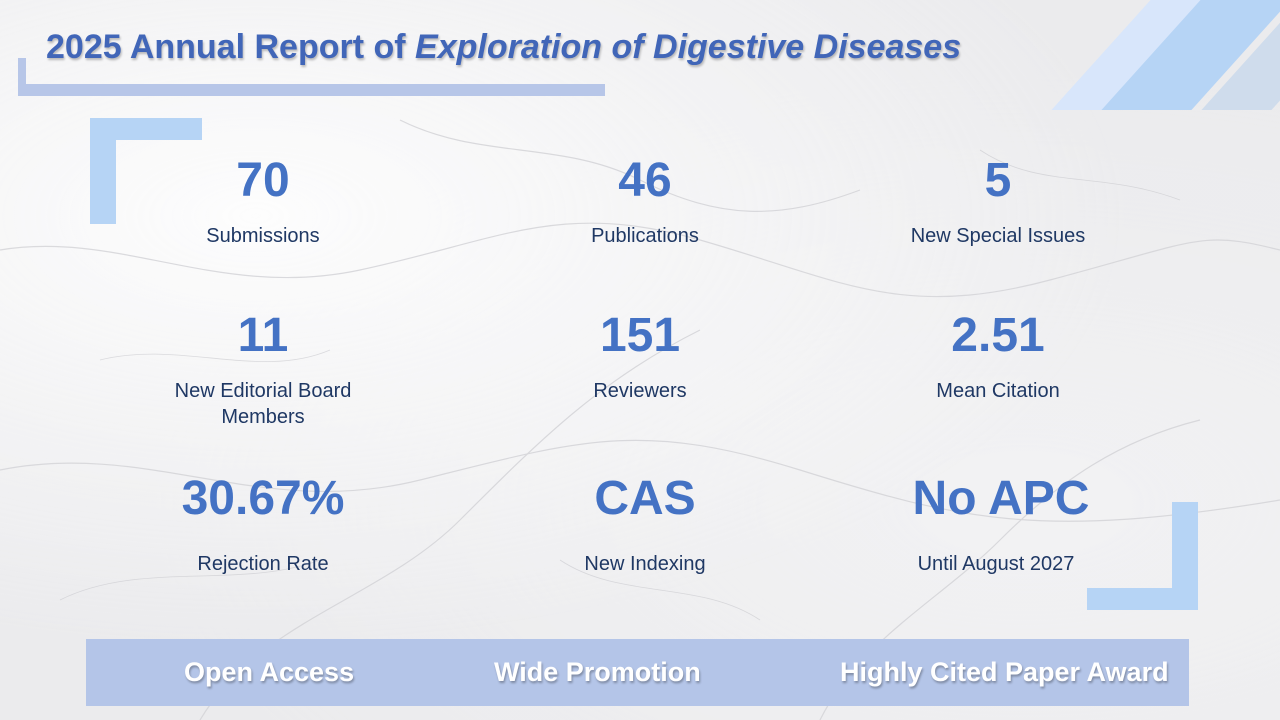 The image size is (1280, 720). Describe the element at coordinates (146, 171) in the screenshot. I see `corner-bracket-top-left` at that location.